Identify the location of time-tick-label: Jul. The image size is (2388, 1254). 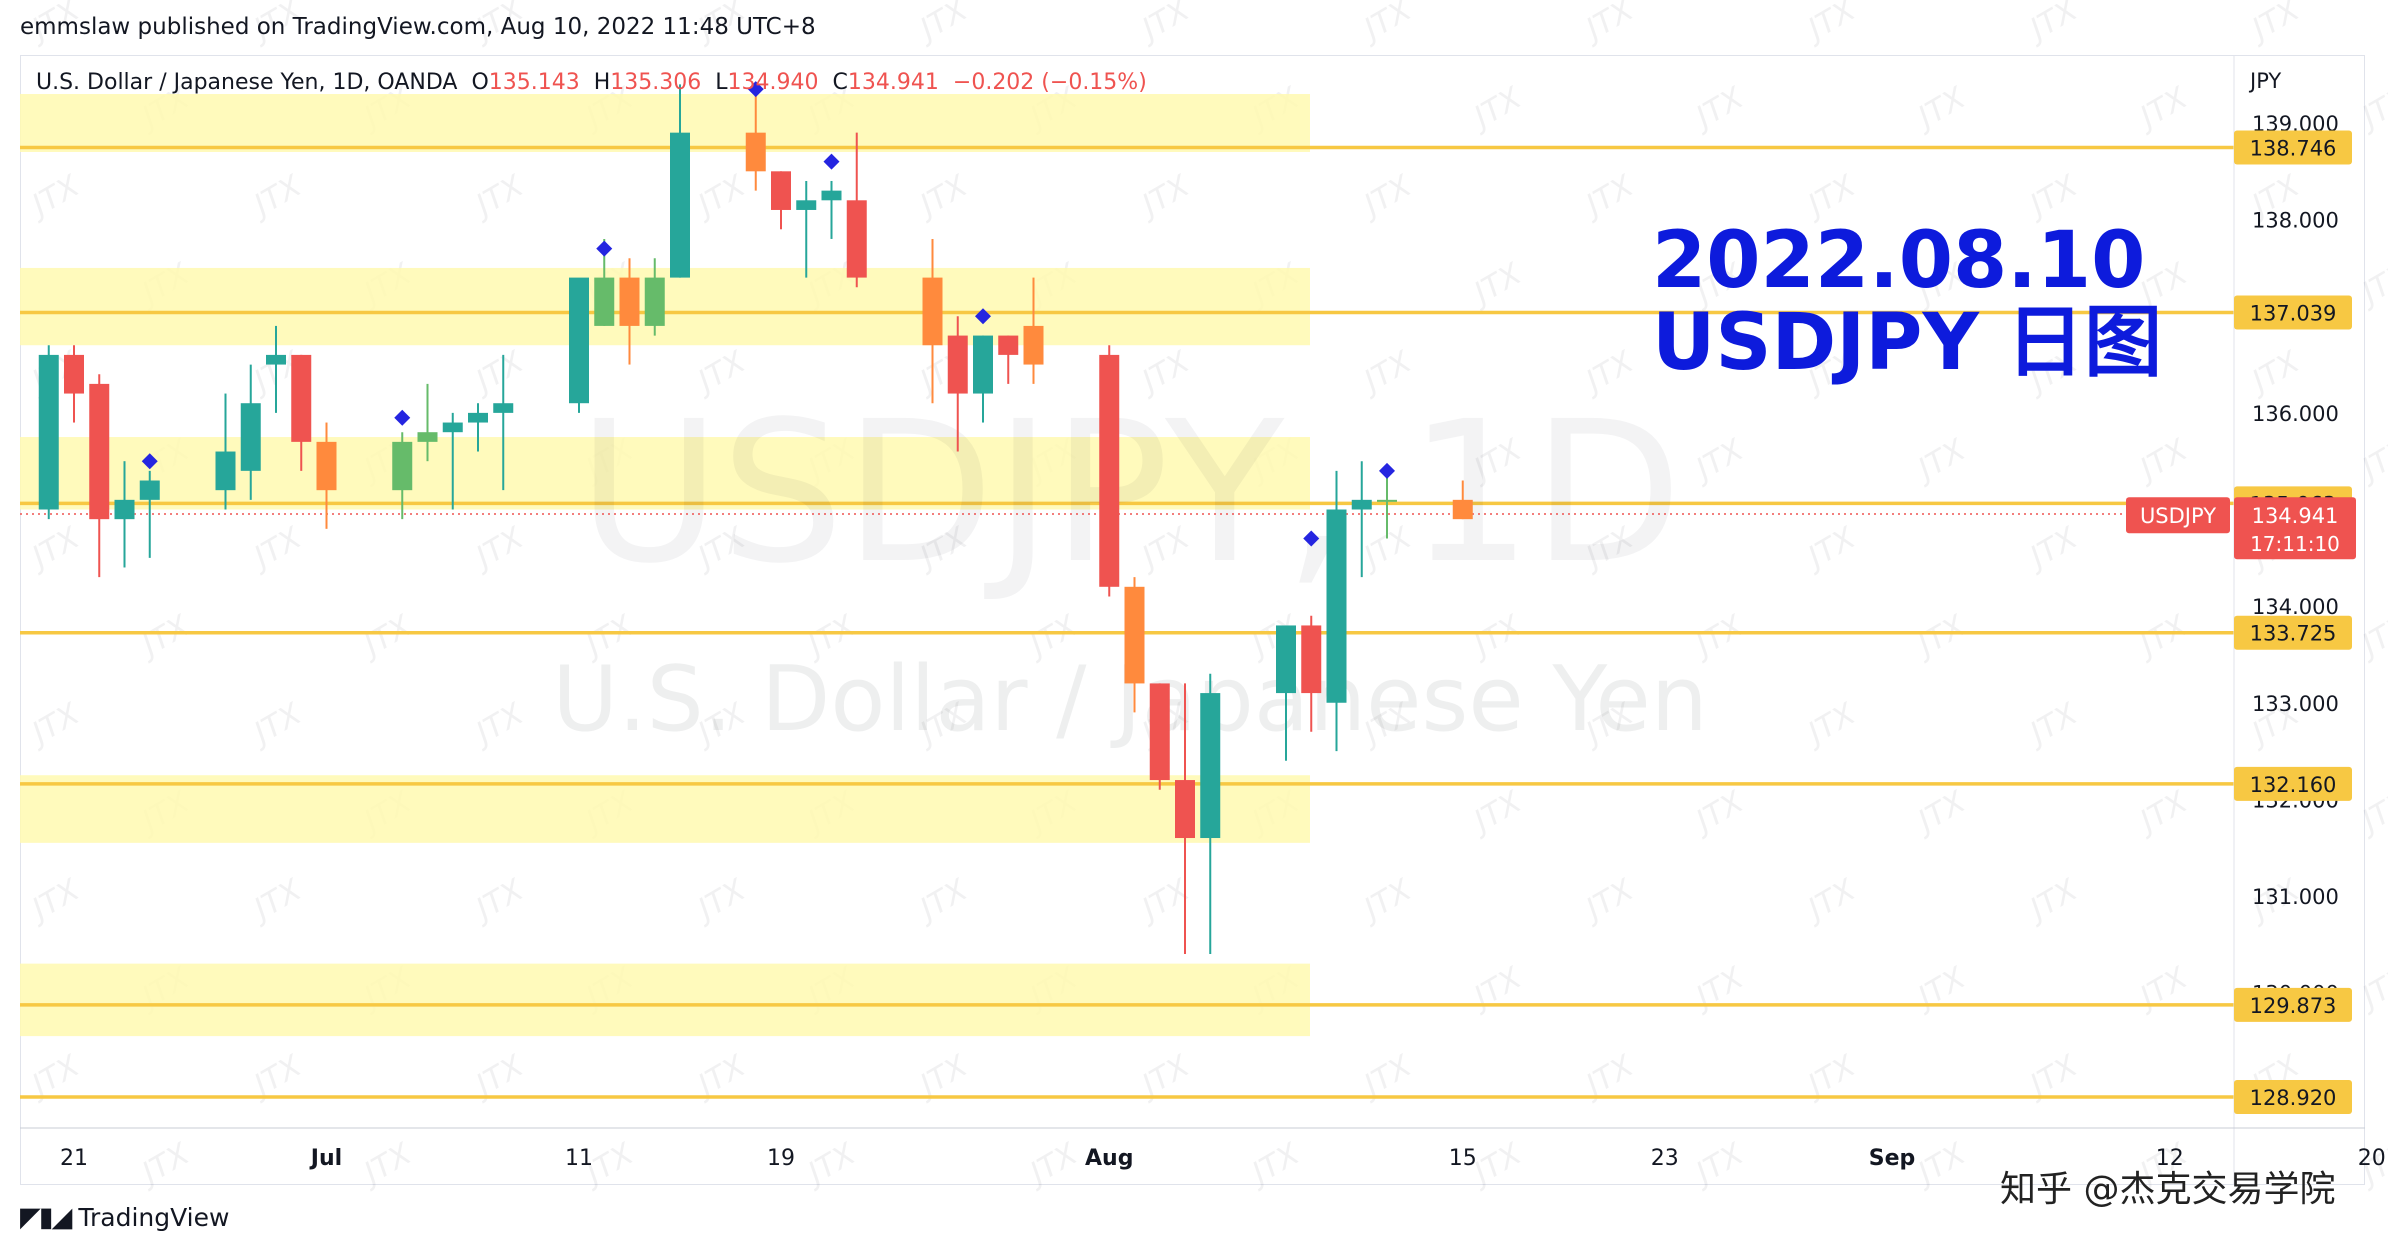
(325, 1158).